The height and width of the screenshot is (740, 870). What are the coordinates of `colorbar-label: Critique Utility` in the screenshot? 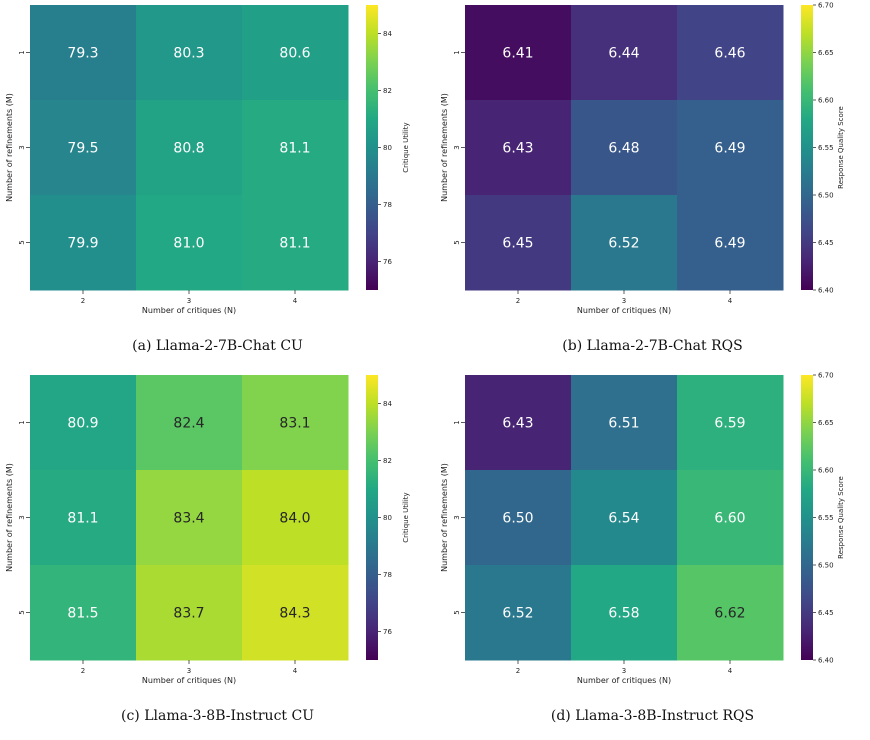 It's located at (406, 517).